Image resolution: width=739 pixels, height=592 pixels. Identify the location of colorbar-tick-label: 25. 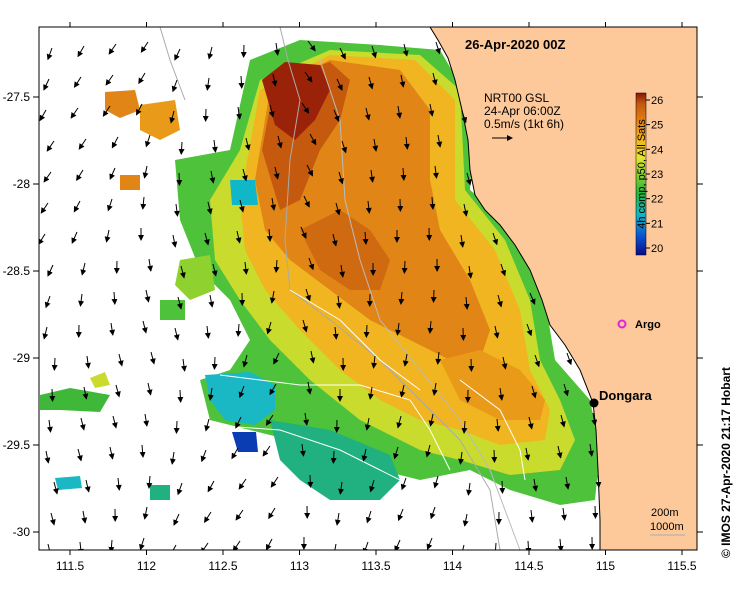
(657, 126).